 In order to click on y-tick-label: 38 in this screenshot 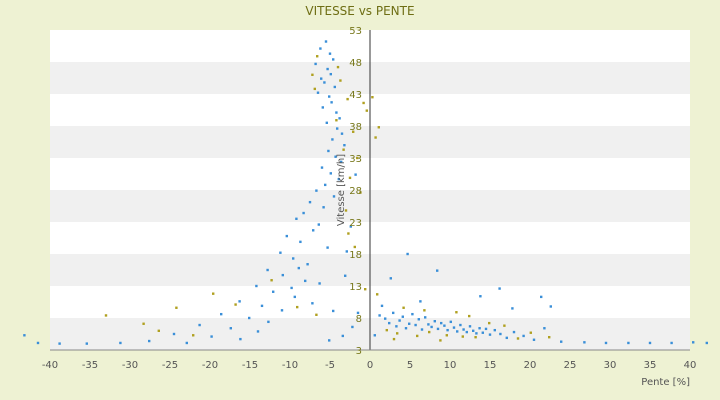, I will do `click(355, 127)`.